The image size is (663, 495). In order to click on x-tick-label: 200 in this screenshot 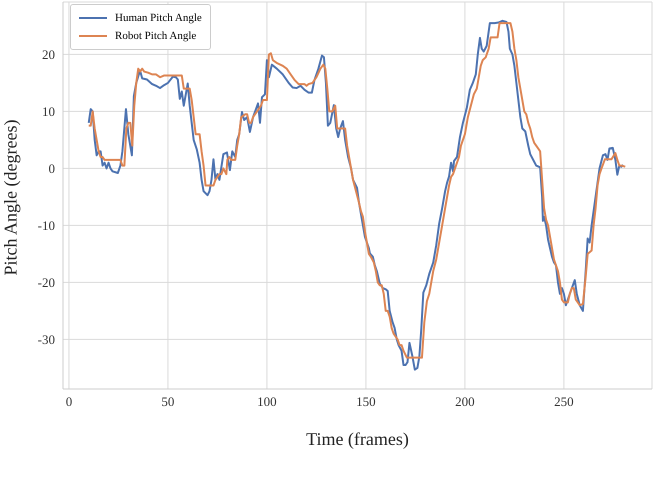, I will do `click(465, 402)`.